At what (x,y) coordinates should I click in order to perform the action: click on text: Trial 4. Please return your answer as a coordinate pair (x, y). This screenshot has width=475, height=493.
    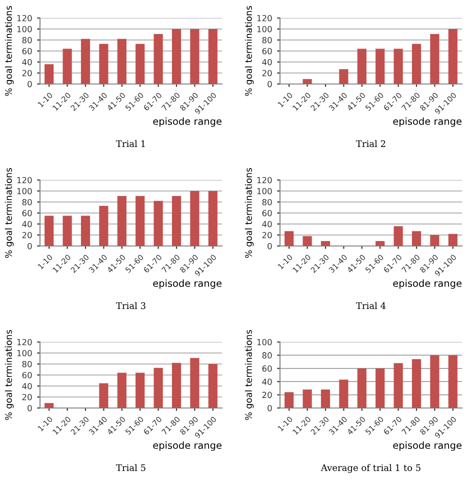
    Looking at the image, I should click on (371, 306).